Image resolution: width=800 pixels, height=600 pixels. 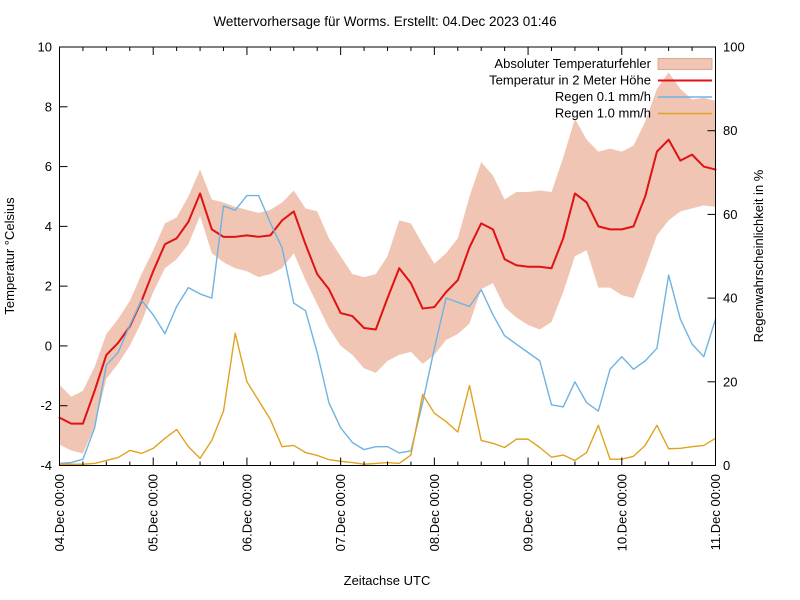 I want to click on x-tick-label: 08.Dec 00:00, so click(x=434, y=512).